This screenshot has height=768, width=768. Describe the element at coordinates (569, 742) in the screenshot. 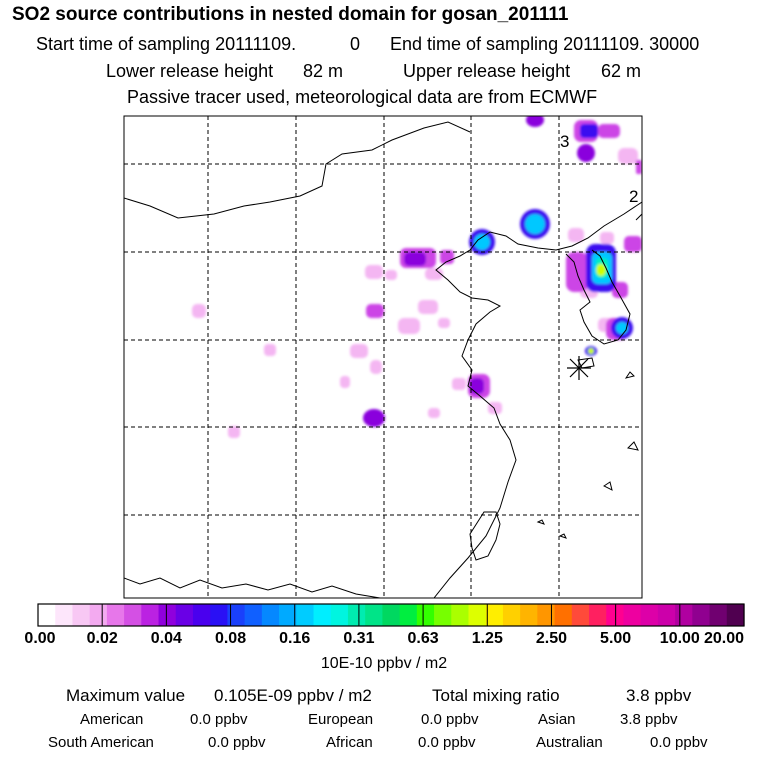

I see `region-australian-label: Australian` at that location.